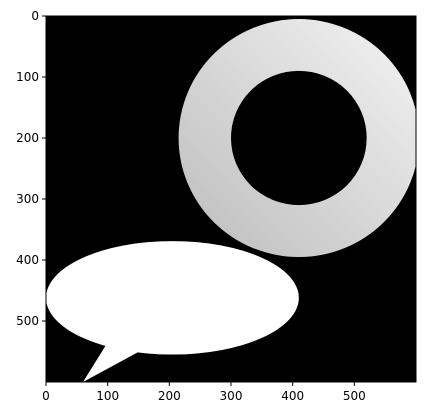 Image resolution: width=425 pixels, height=418 pixels. What do you see at coordinates (35, 16) in the screenshot?
I see `y-tick-label: 0` at bounding box center [35, 16].